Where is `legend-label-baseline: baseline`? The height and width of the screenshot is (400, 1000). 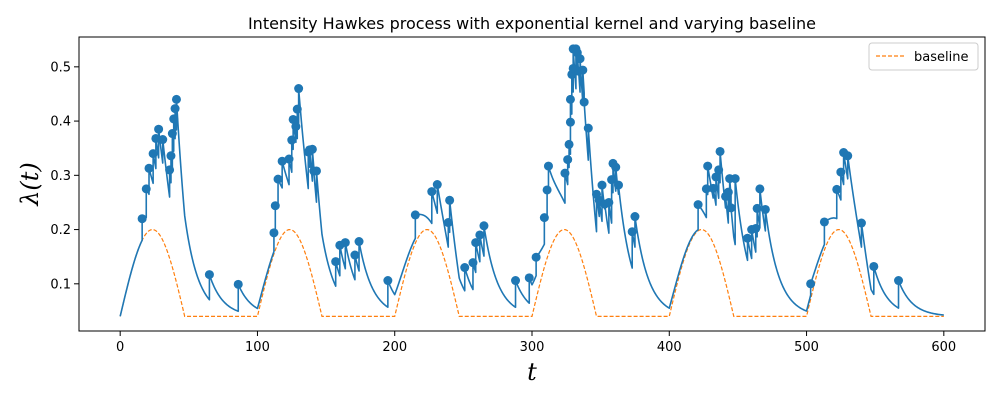
legend-label-baseline: baseline is located at coordinates (941, 57).